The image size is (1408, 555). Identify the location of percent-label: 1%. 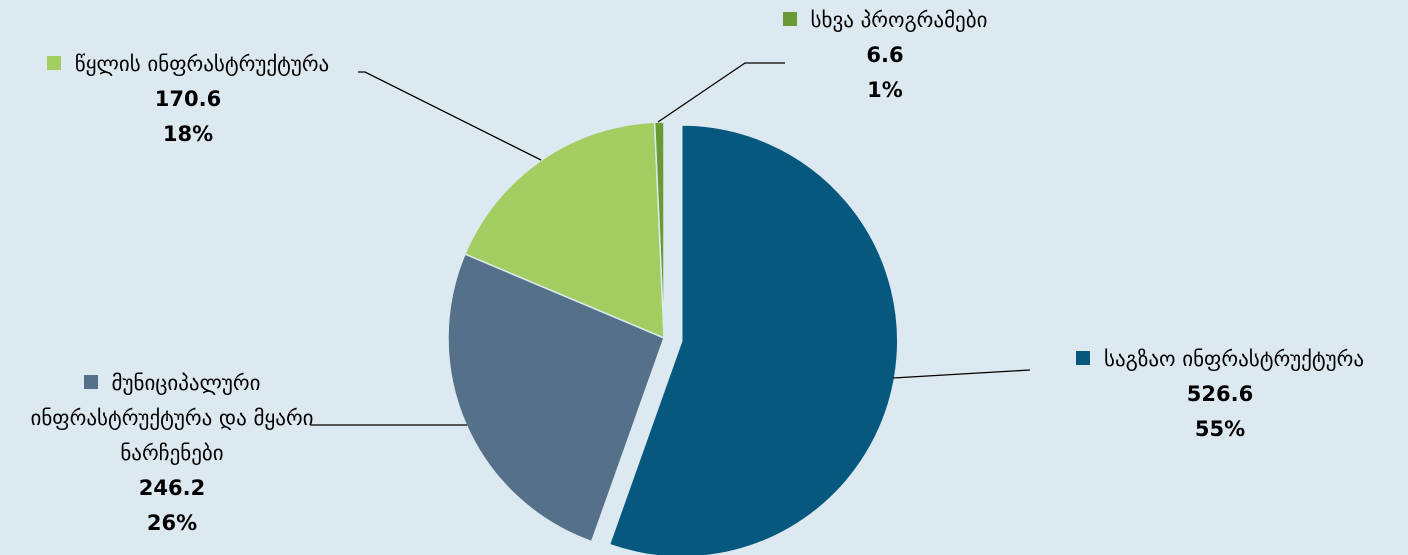
(885, 90).